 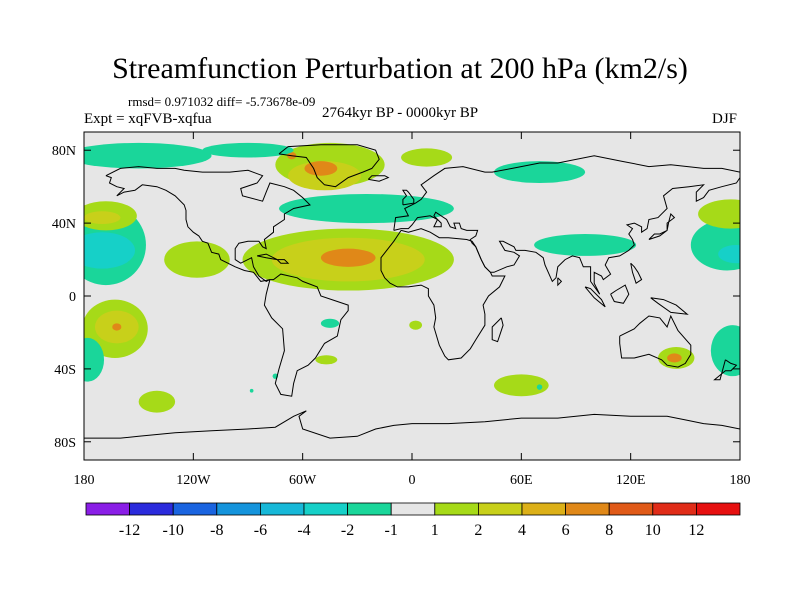 What do you see at coordinates (64, 224) in the screenshot?
I see `y-tick-label-1: 40N` at bounding box center [64, 224].